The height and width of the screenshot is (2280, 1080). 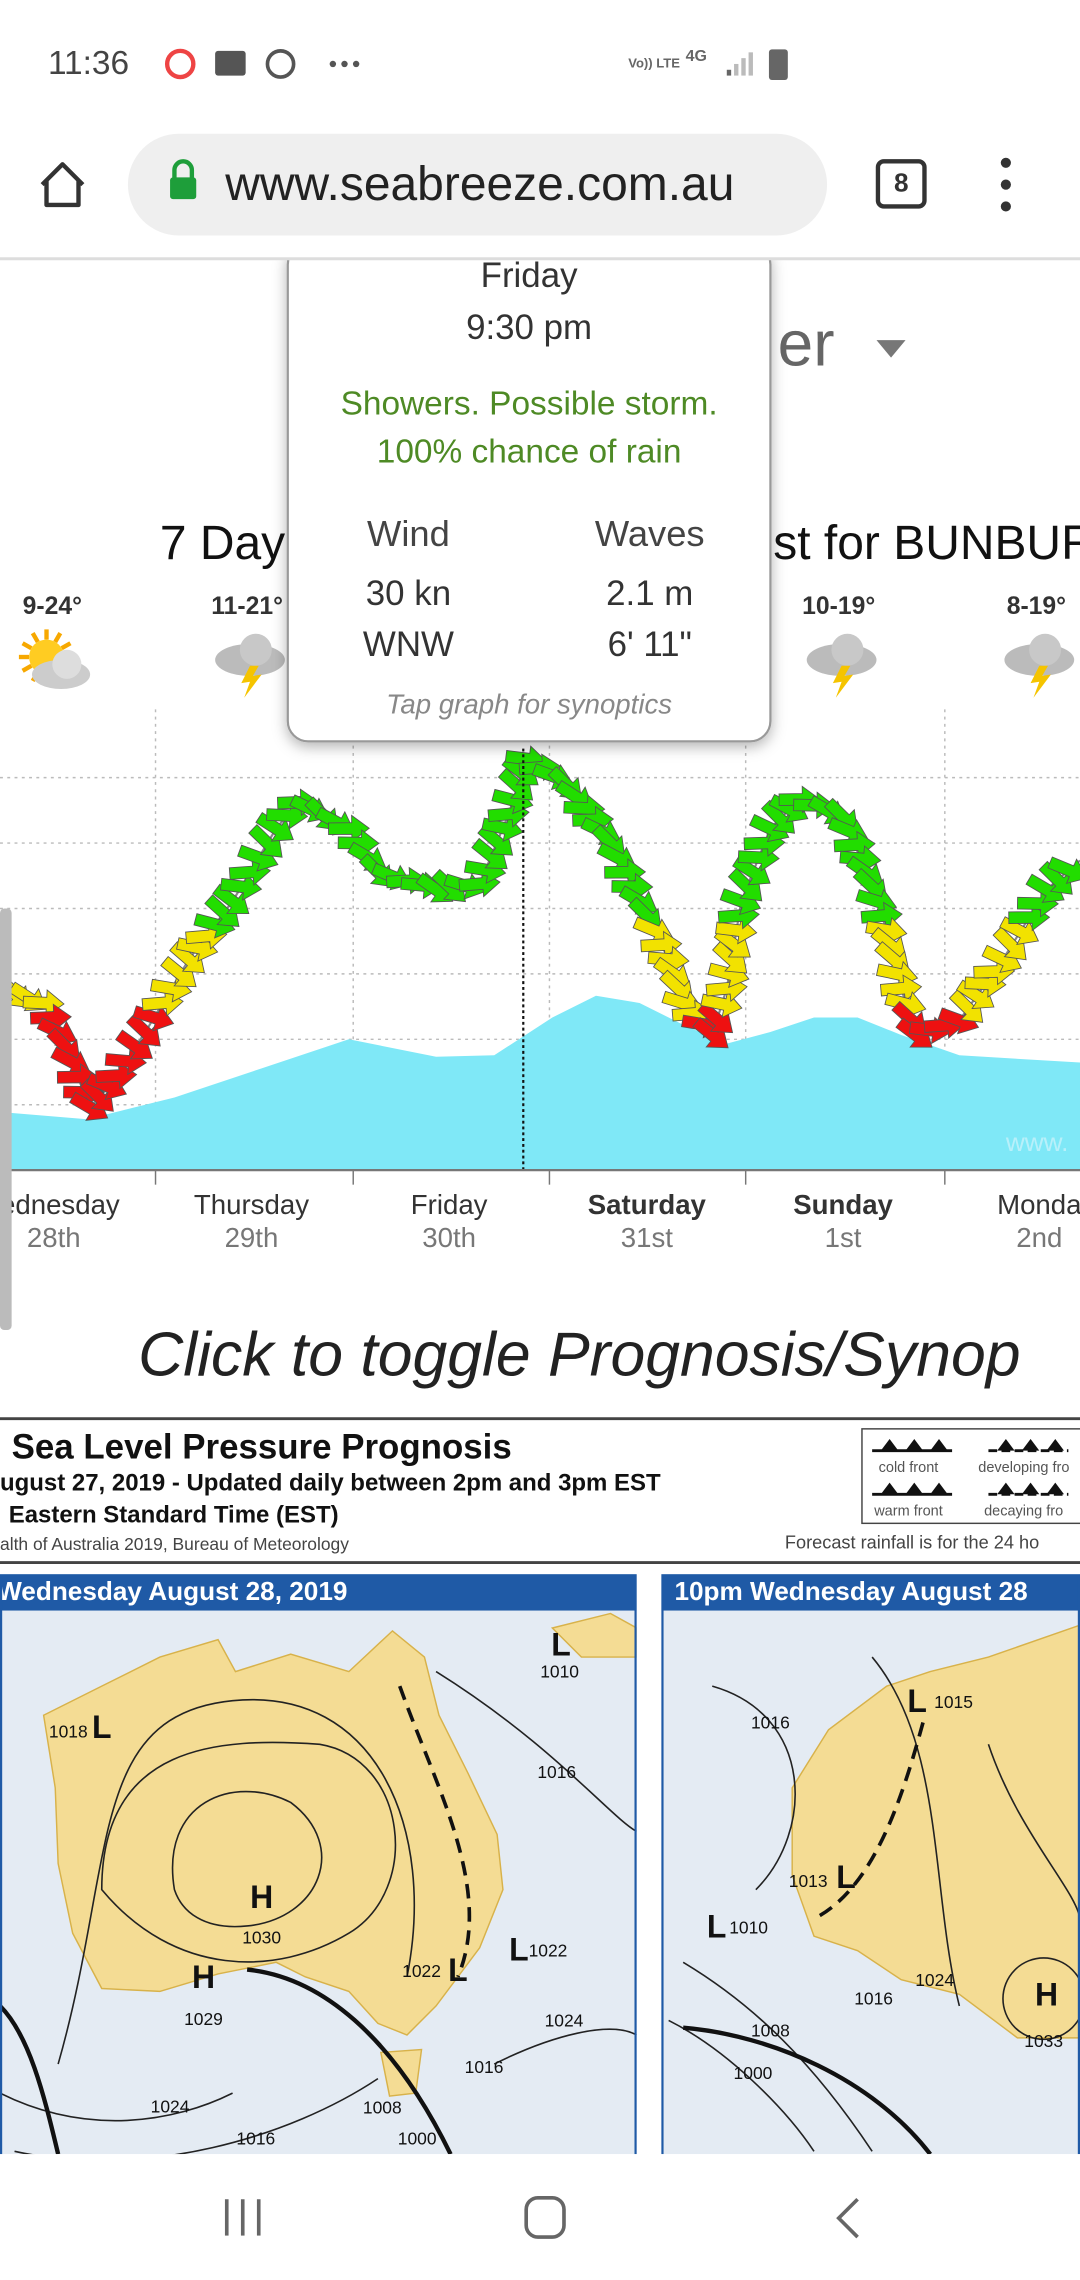 What do you see at coordinates (408, 644) in the screenshot?
I see `tooltip-value: WNW` at bounding box center [408, 644].